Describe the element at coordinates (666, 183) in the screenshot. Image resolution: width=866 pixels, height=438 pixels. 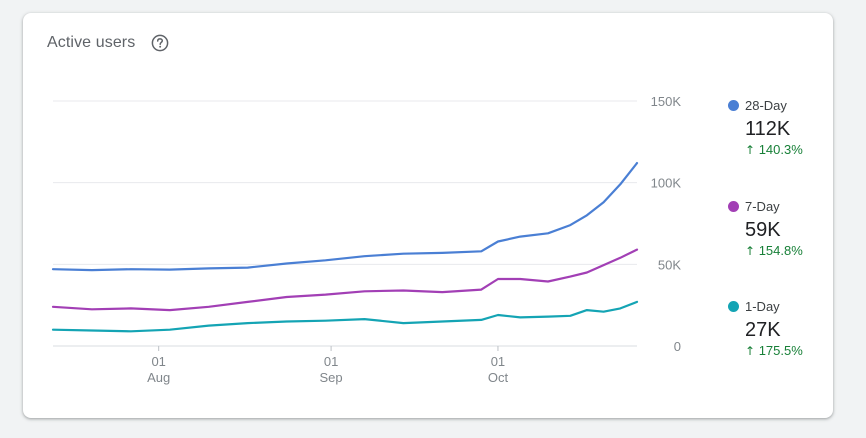
I see `y-tick-label: 100K` at that location.